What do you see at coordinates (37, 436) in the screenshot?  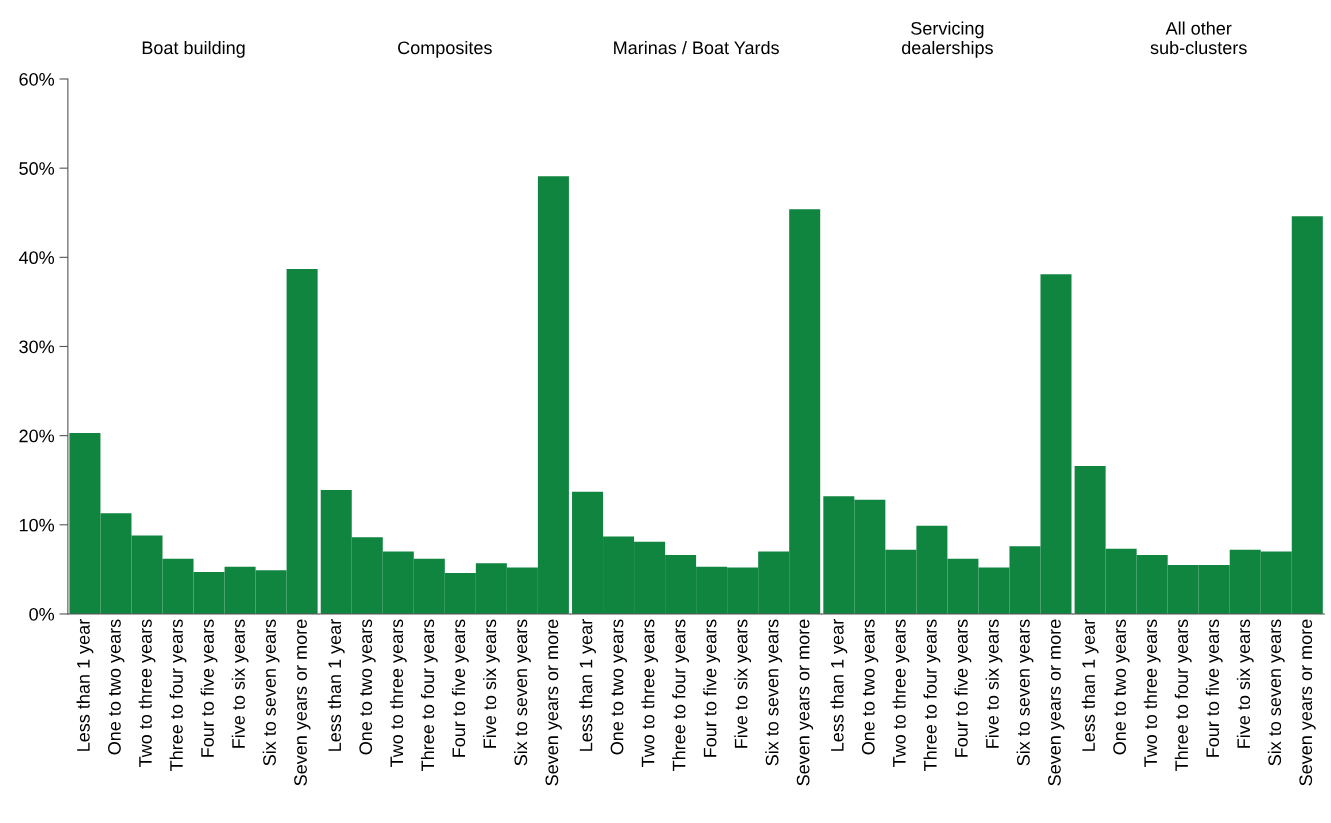 I see `y-tick-label: 20%` at bounding box center [37, 436].